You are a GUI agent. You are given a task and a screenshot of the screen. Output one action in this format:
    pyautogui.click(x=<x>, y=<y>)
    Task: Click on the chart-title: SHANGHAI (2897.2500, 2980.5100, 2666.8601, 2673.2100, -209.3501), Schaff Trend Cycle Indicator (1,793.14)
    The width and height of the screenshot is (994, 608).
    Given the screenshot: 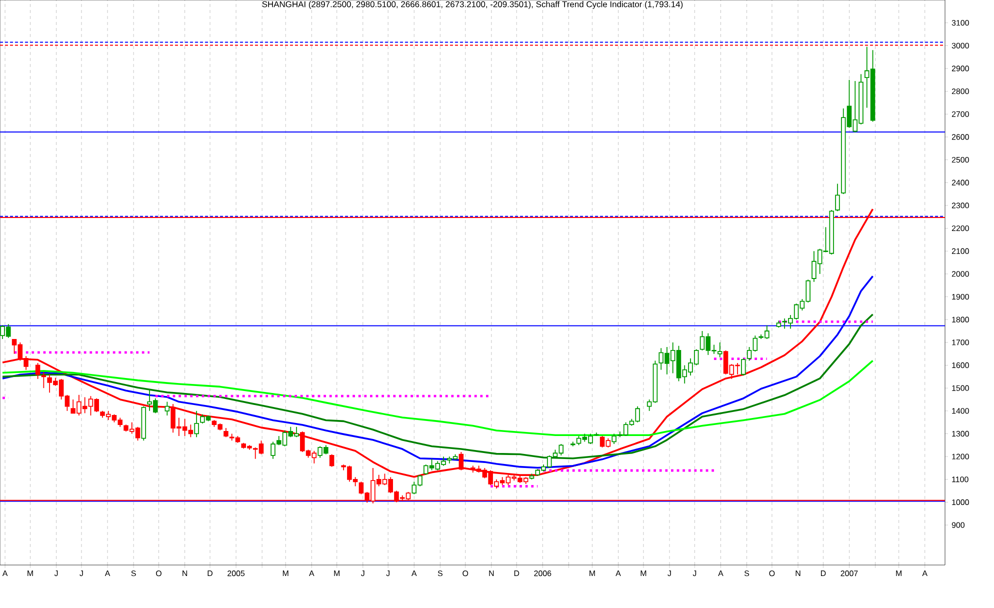 What is the action you would take?
    pyautogui.click(x=472, y=5)
    